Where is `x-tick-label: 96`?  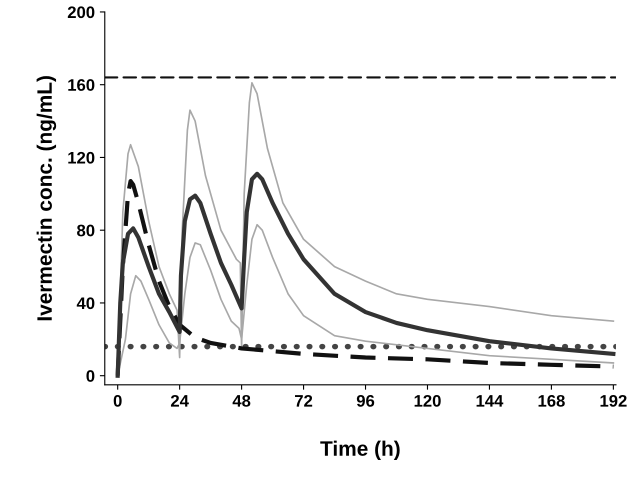 x-tick-label: 96 is located at coordinates (365, 400).